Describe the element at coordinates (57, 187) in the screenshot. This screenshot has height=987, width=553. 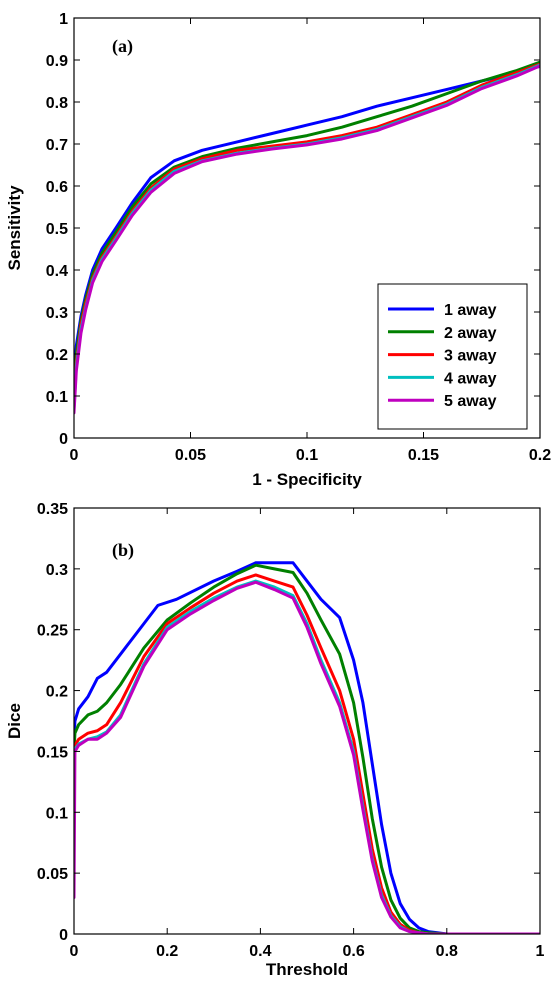
I see `chart-0-y-tick-label: 0.6` at that location.